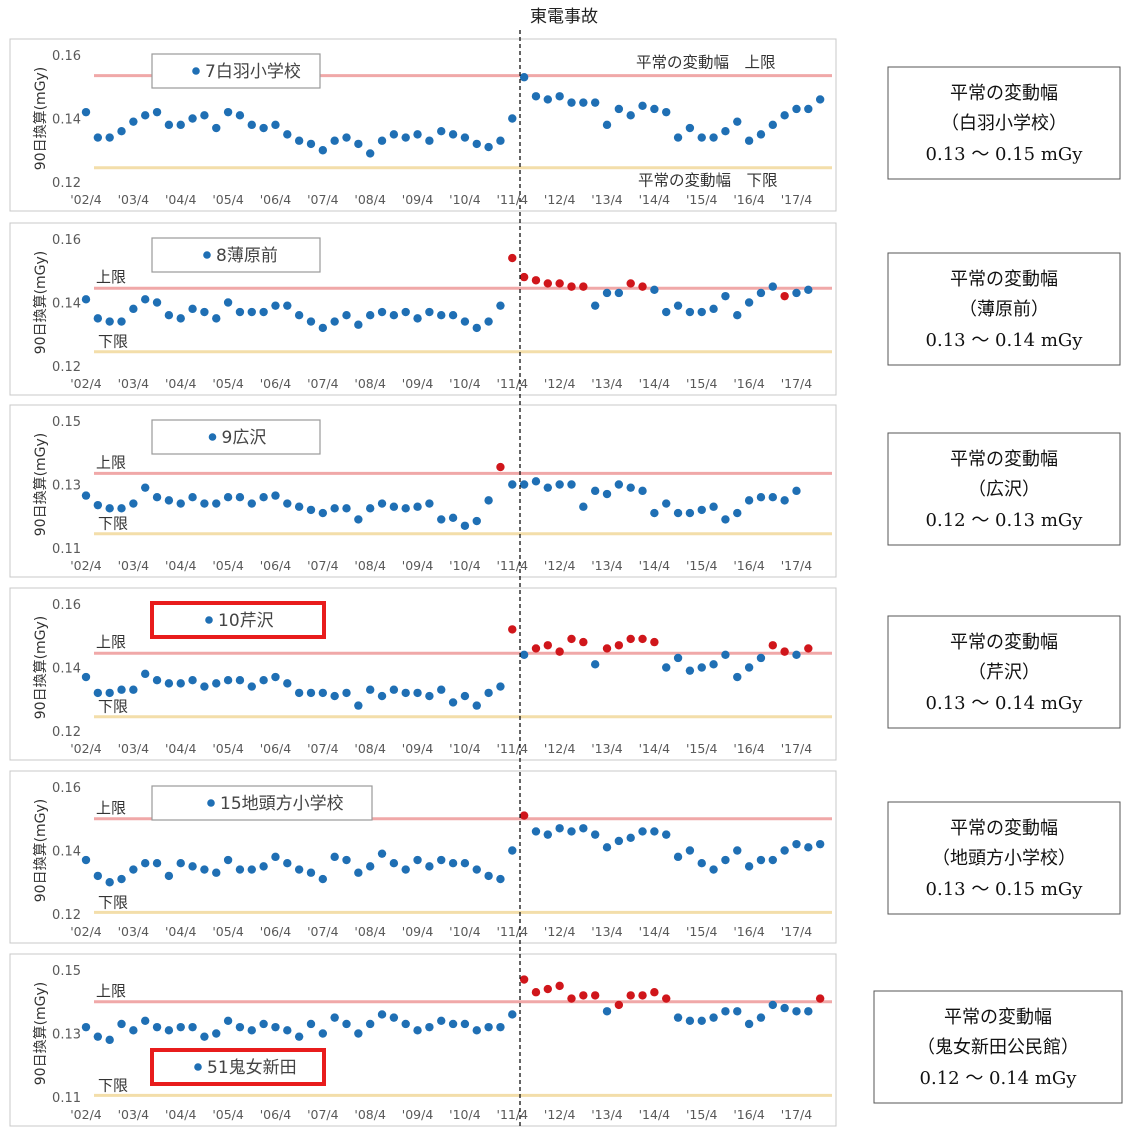 The height and width of the screenshot is (1129, 1128). What do you see at coordinates (1004, 489) in the screenshot?
I see `range-box-frame` at bounding box center [1004, 489].